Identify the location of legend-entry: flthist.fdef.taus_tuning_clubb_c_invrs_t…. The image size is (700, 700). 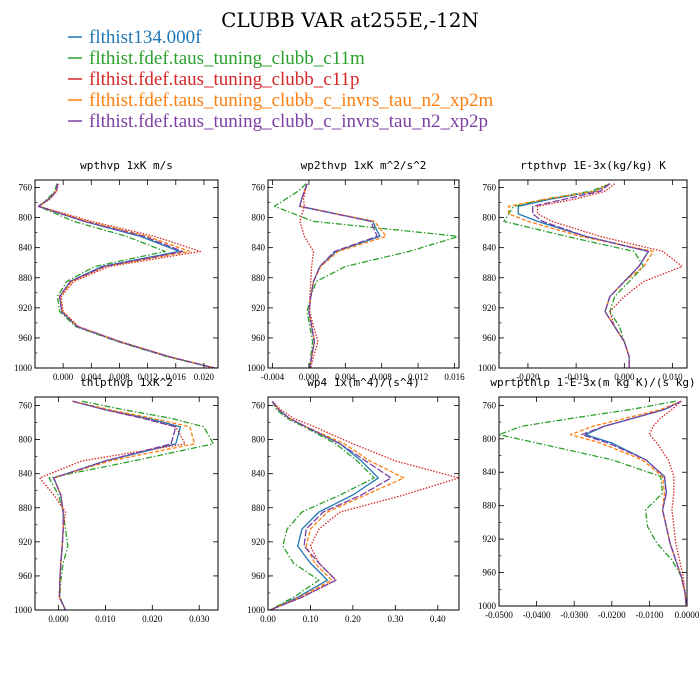
(291, 100).